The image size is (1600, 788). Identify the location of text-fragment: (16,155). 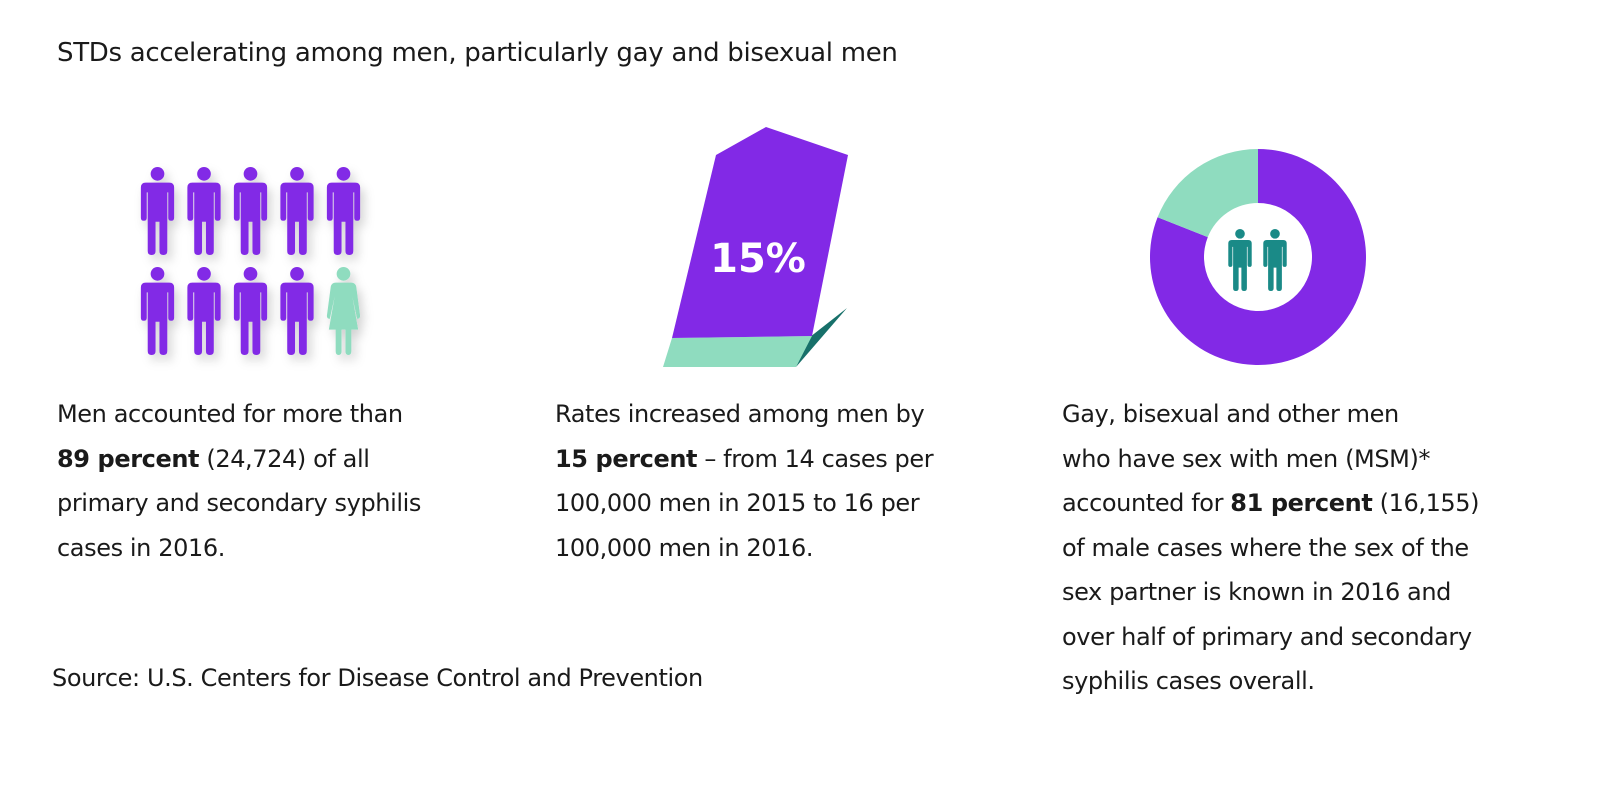
(1426, 503).